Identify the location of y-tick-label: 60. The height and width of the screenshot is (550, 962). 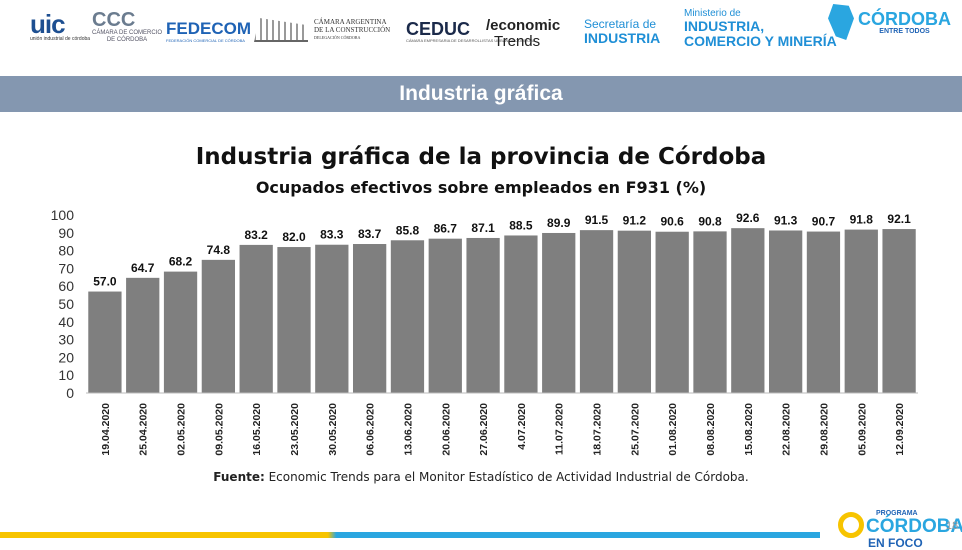
(66, 286).